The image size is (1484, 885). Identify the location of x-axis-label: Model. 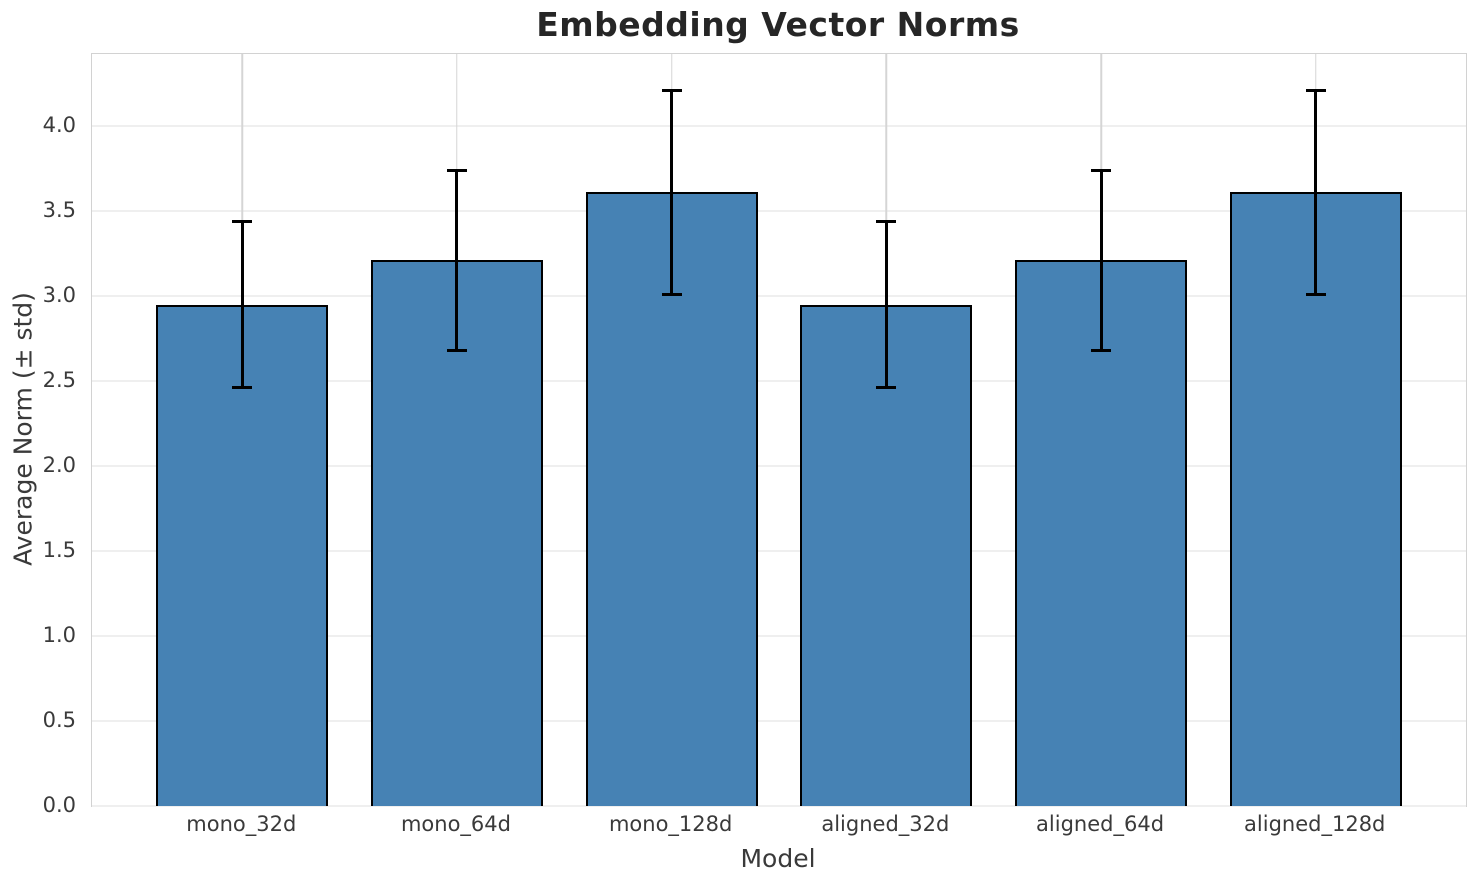
(778, 858).